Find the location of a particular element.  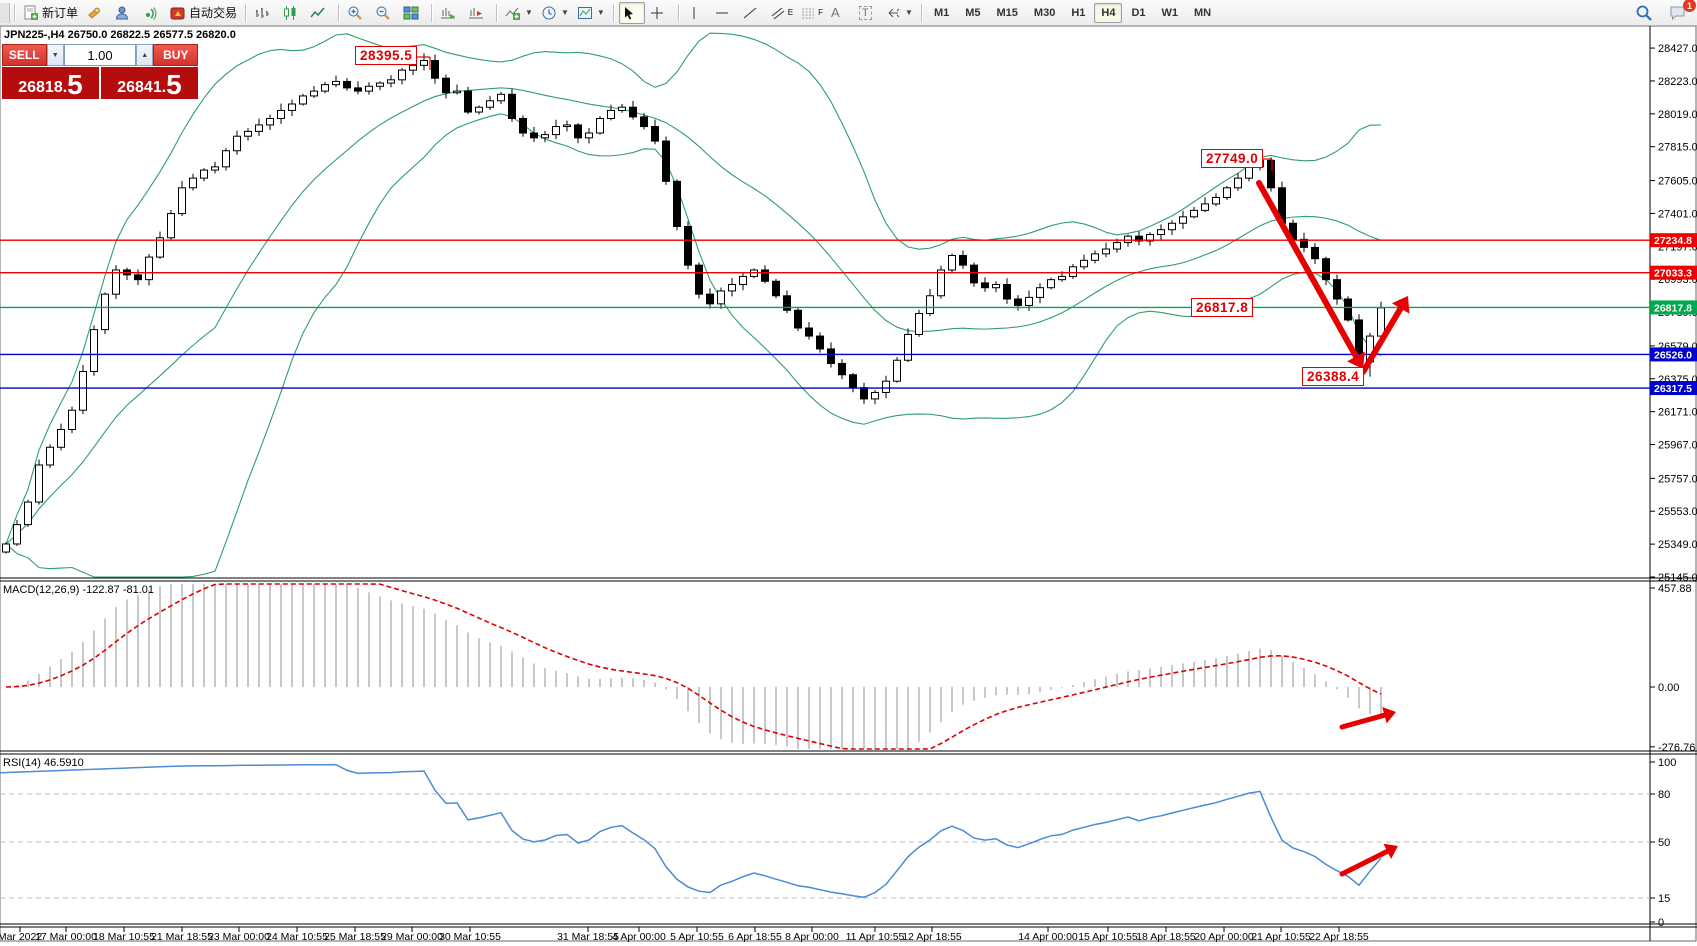

svg-text: -276.76 is located at coordinates (1676, 748).